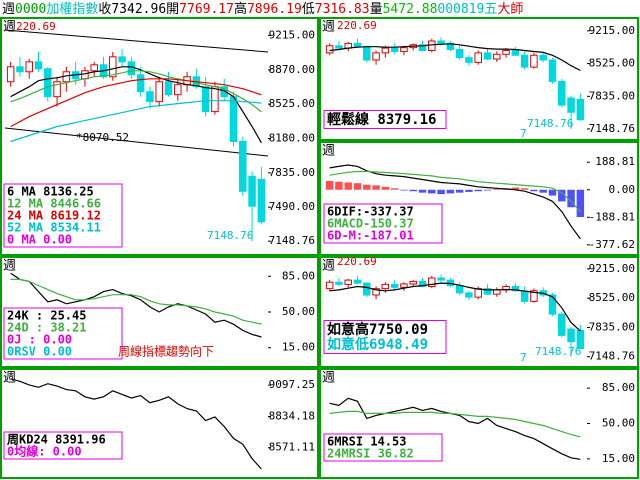  I want to click on legend-entry: 0J : 0.00, so click(39, 340).